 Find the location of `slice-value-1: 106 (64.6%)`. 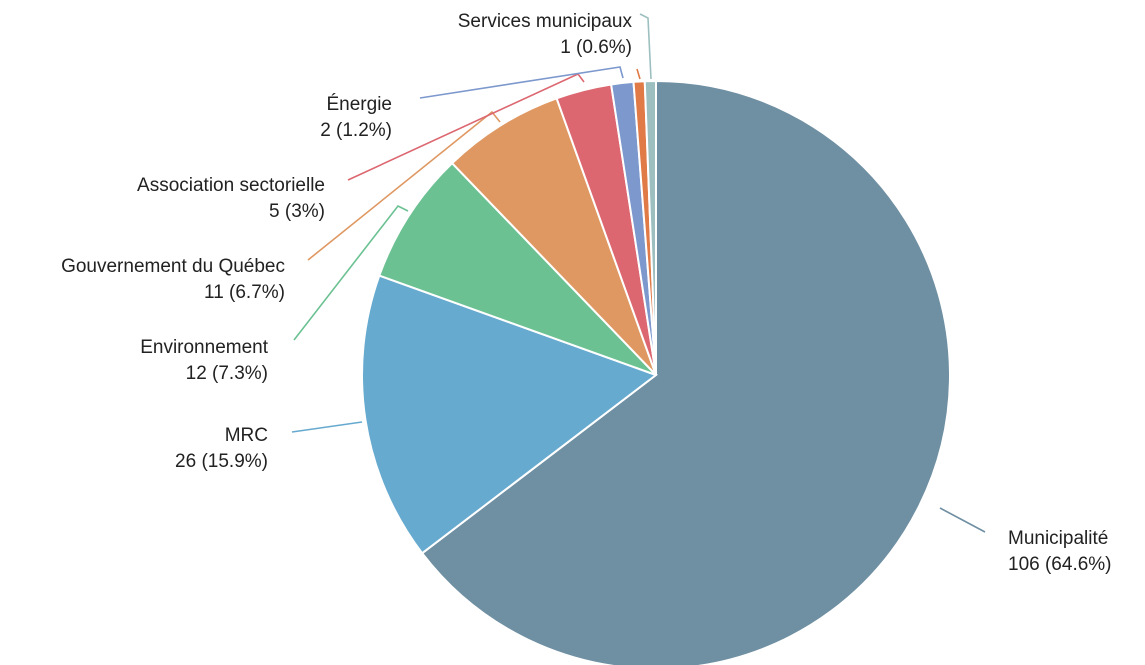

slice-value-1: 106 (64.6%) is located at coordinates (1060, 564).